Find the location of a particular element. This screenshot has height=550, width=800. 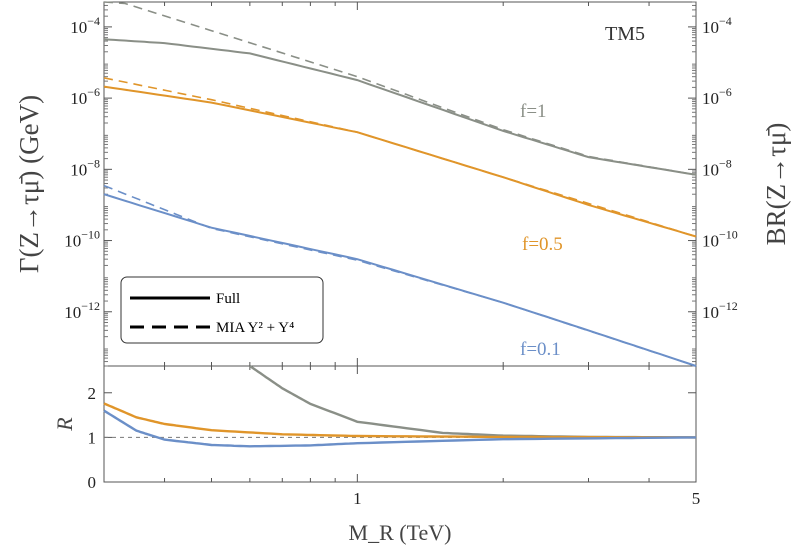

y-tick-label-left: 10⁻⁶ is located at coordinates (85, 96).